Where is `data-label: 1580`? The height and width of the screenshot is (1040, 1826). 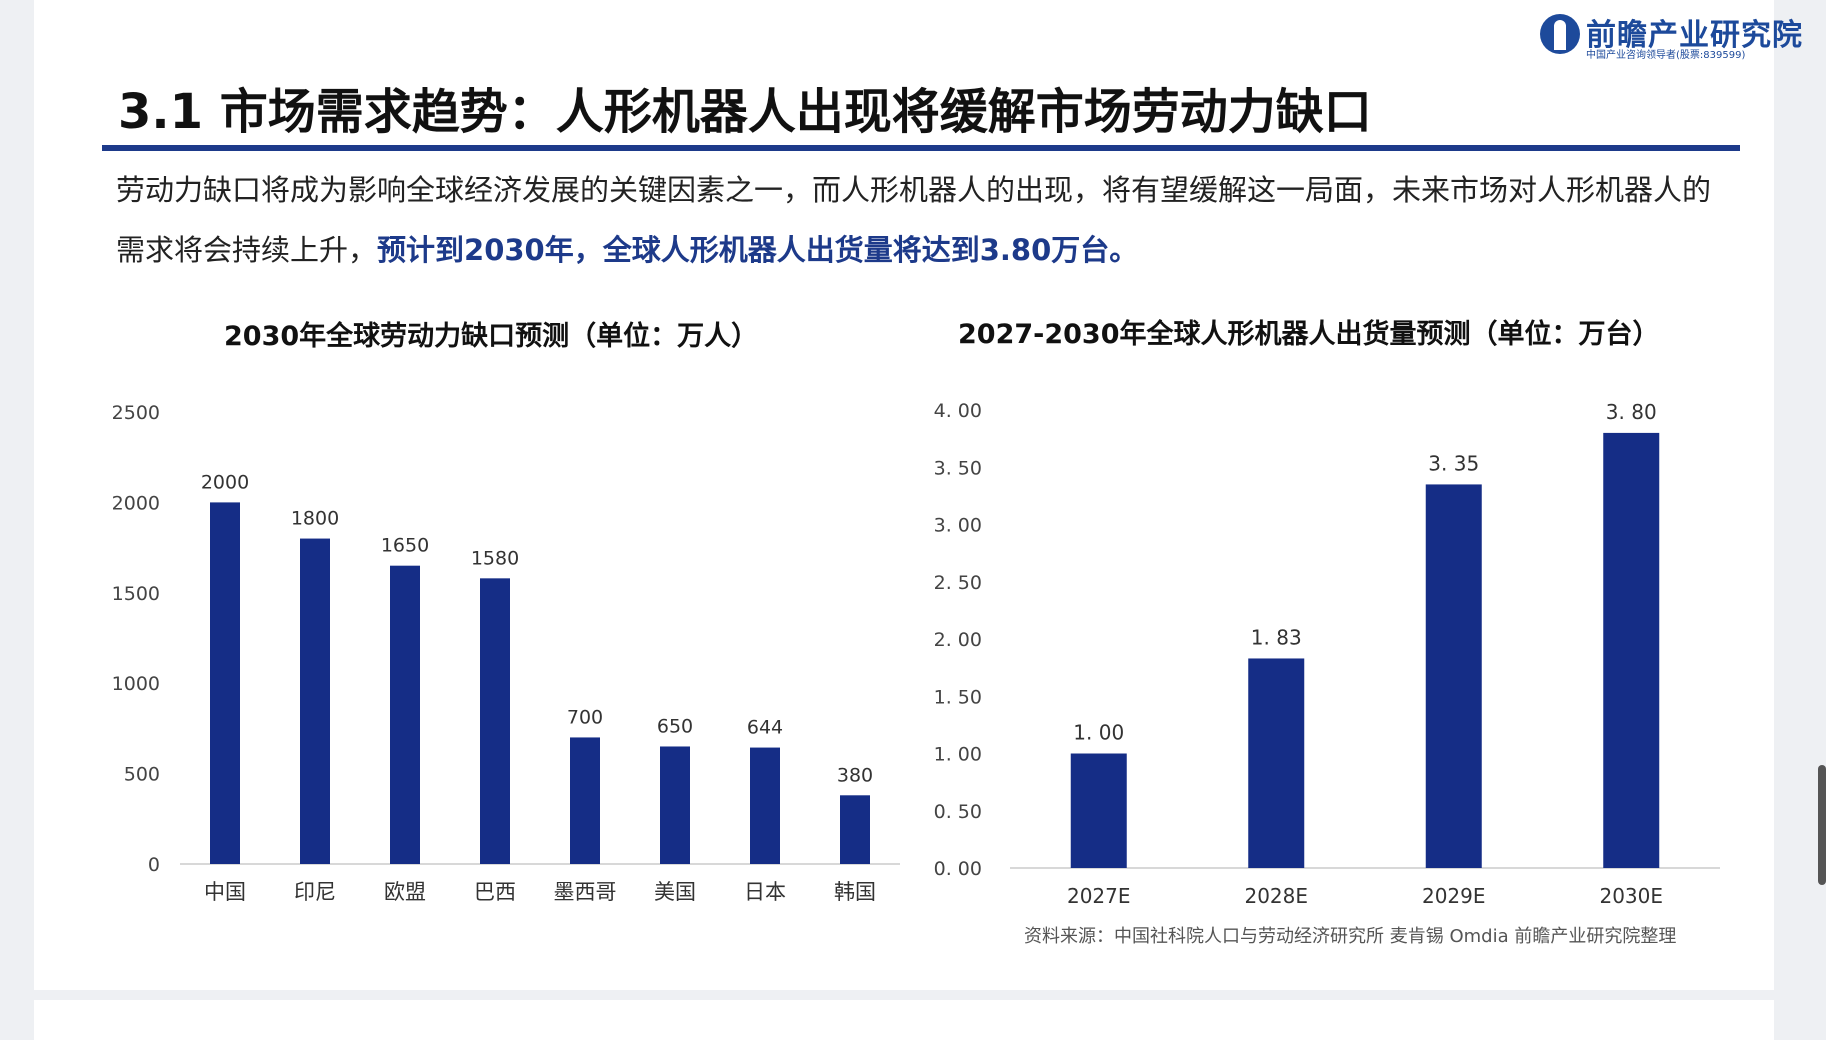
data-label: 1580 is located at coordinates (495, 558).